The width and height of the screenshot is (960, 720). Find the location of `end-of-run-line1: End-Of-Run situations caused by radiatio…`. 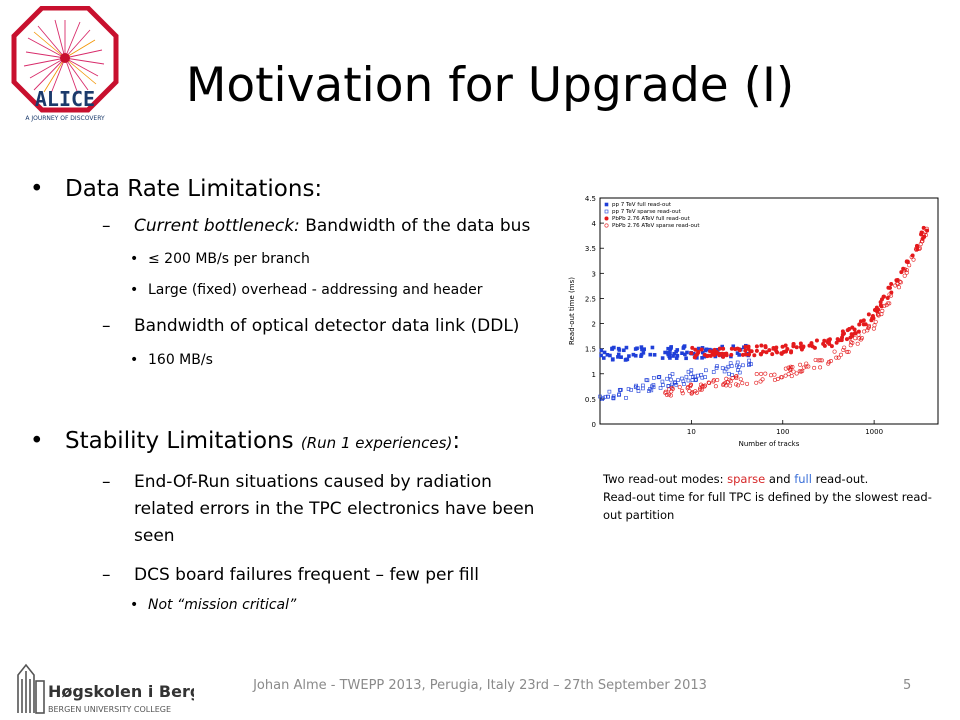

end-of-run-line1: End-Of-Run situations caused by radiatio… is located at coordinates (313, 482).